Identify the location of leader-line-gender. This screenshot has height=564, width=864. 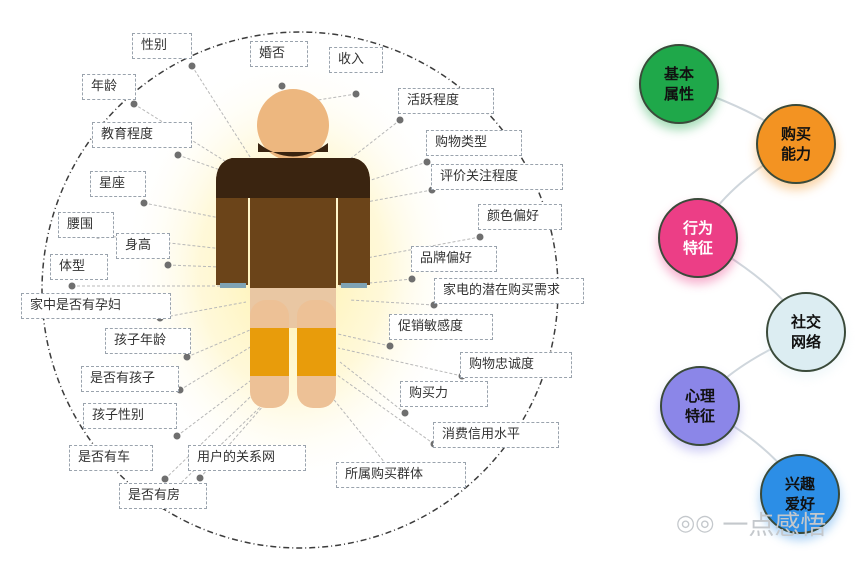
(222, 113).